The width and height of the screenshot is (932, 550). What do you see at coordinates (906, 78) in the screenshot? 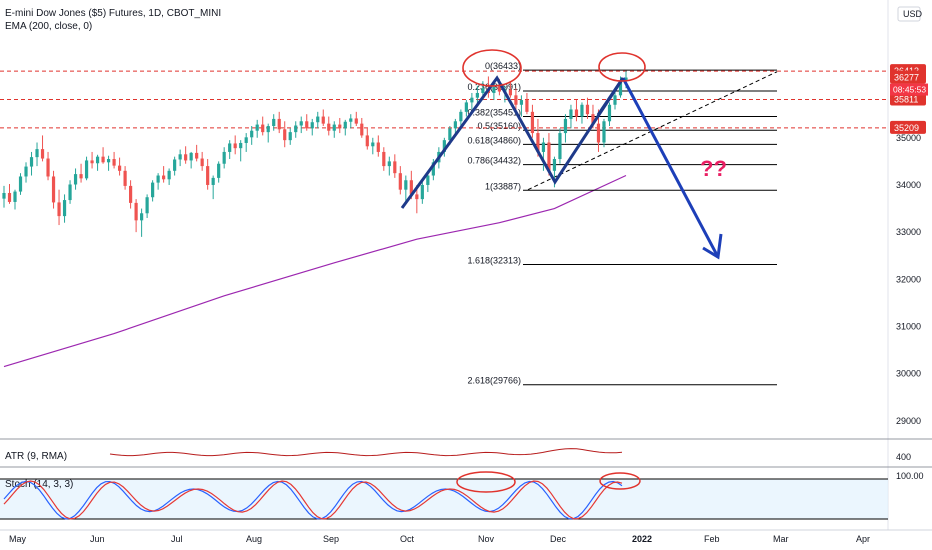
I see `price-tag-last: 36277` at bounding box center [906, 78].